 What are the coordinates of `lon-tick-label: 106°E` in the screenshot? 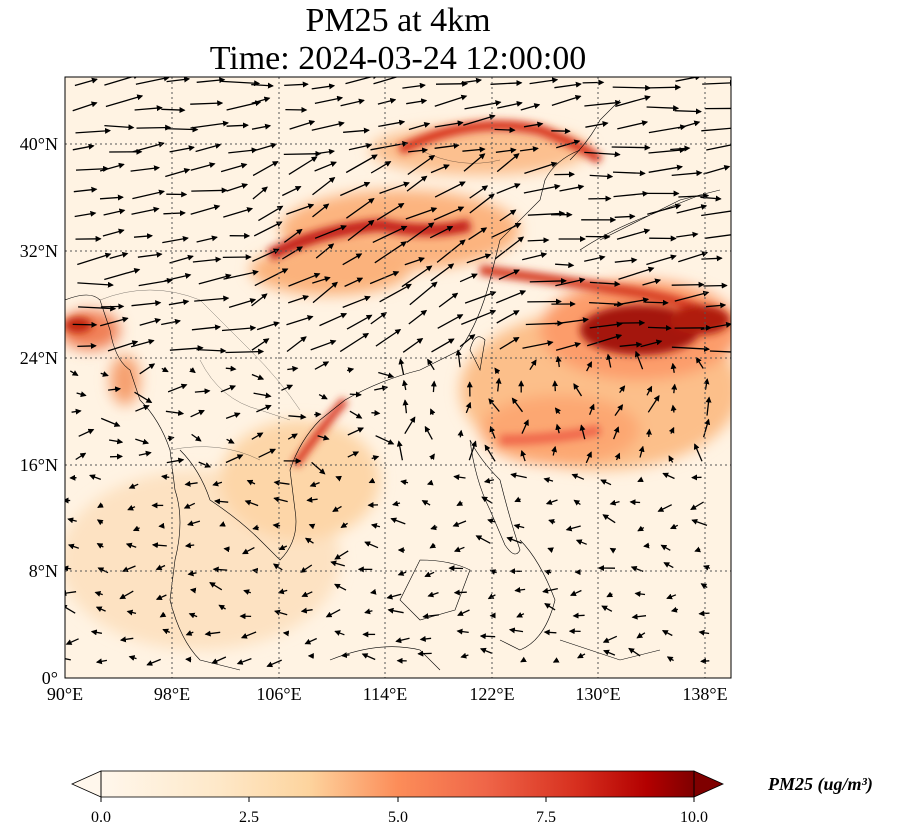 It's located at (278, 694).